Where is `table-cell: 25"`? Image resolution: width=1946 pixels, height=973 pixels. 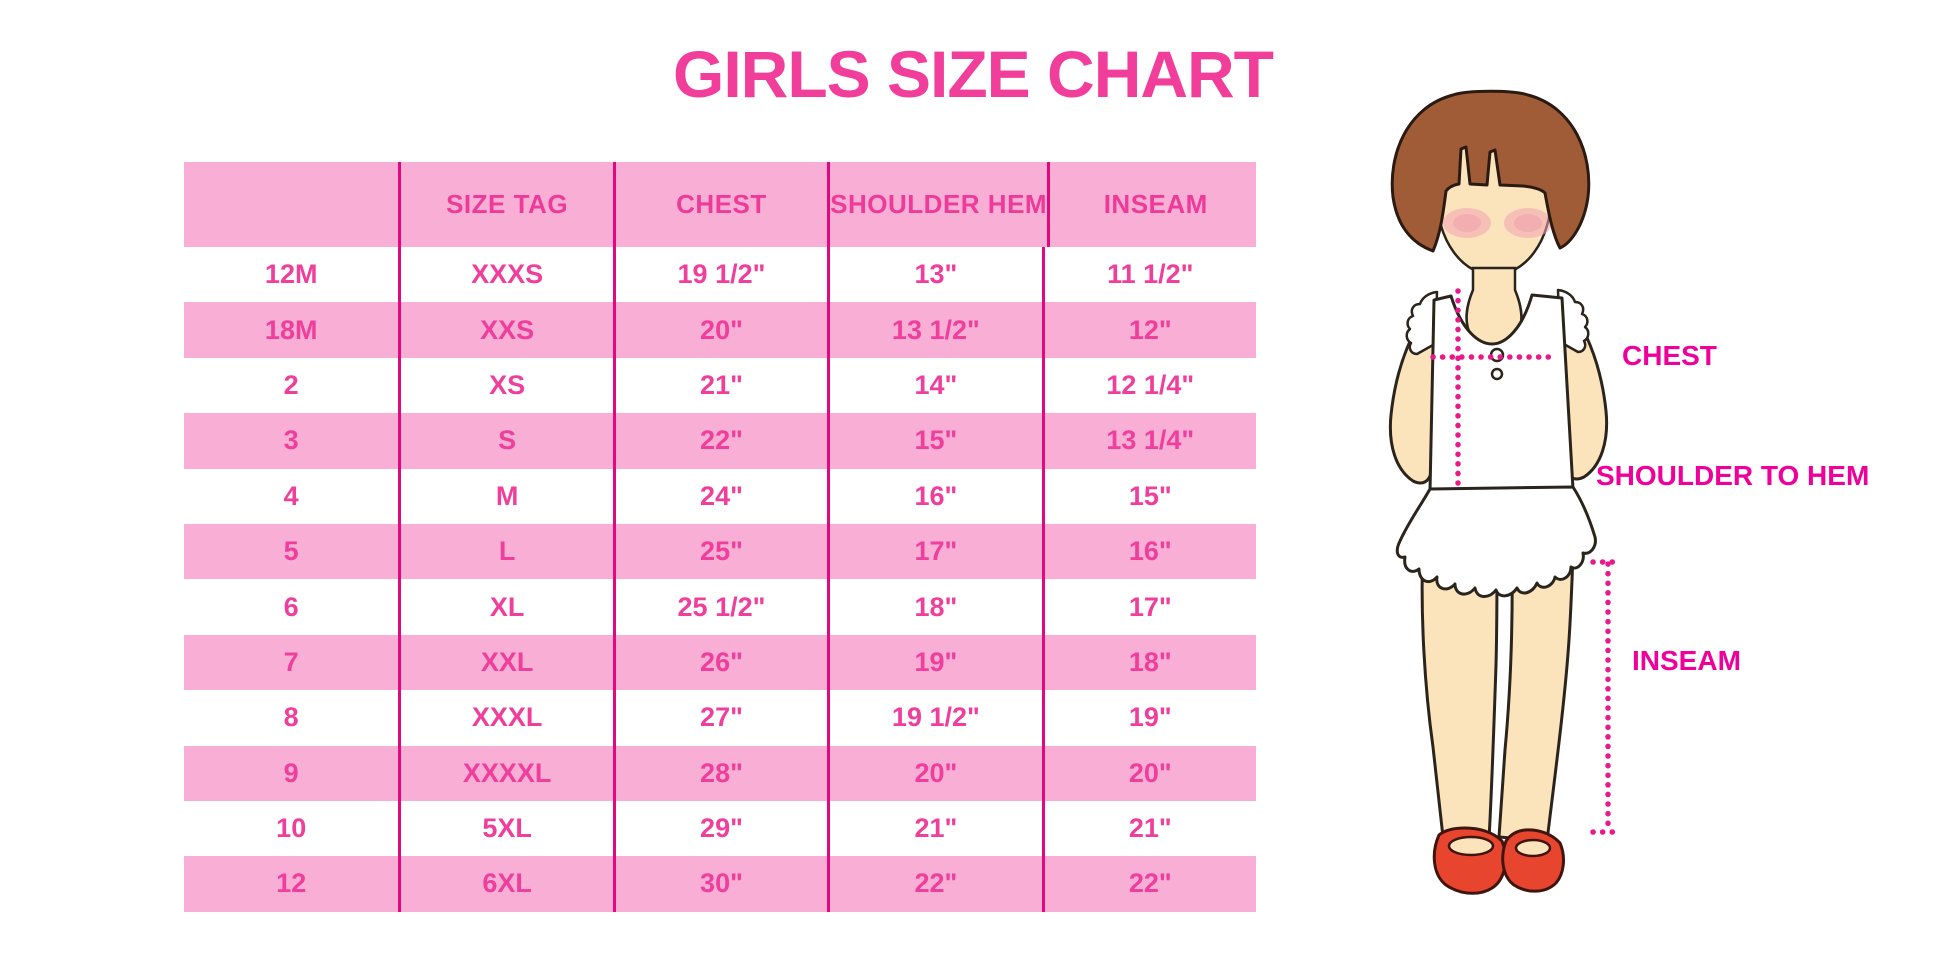 table-cell: 25" is located at coordinates (719, 551).